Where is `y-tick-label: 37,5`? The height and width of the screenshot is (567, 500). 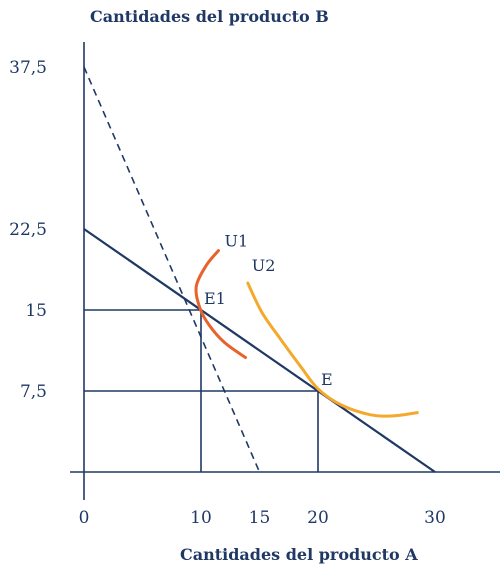 y-tick-label: 37,5 is located at coordinates (28, 68).